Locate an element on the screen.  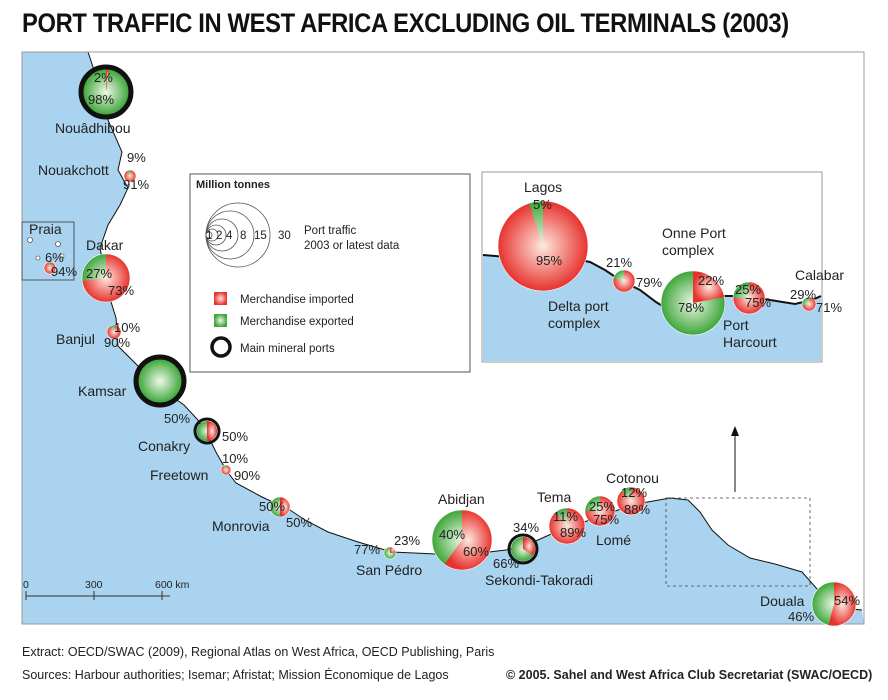
pie-tema is located at coordinates (567, 526).